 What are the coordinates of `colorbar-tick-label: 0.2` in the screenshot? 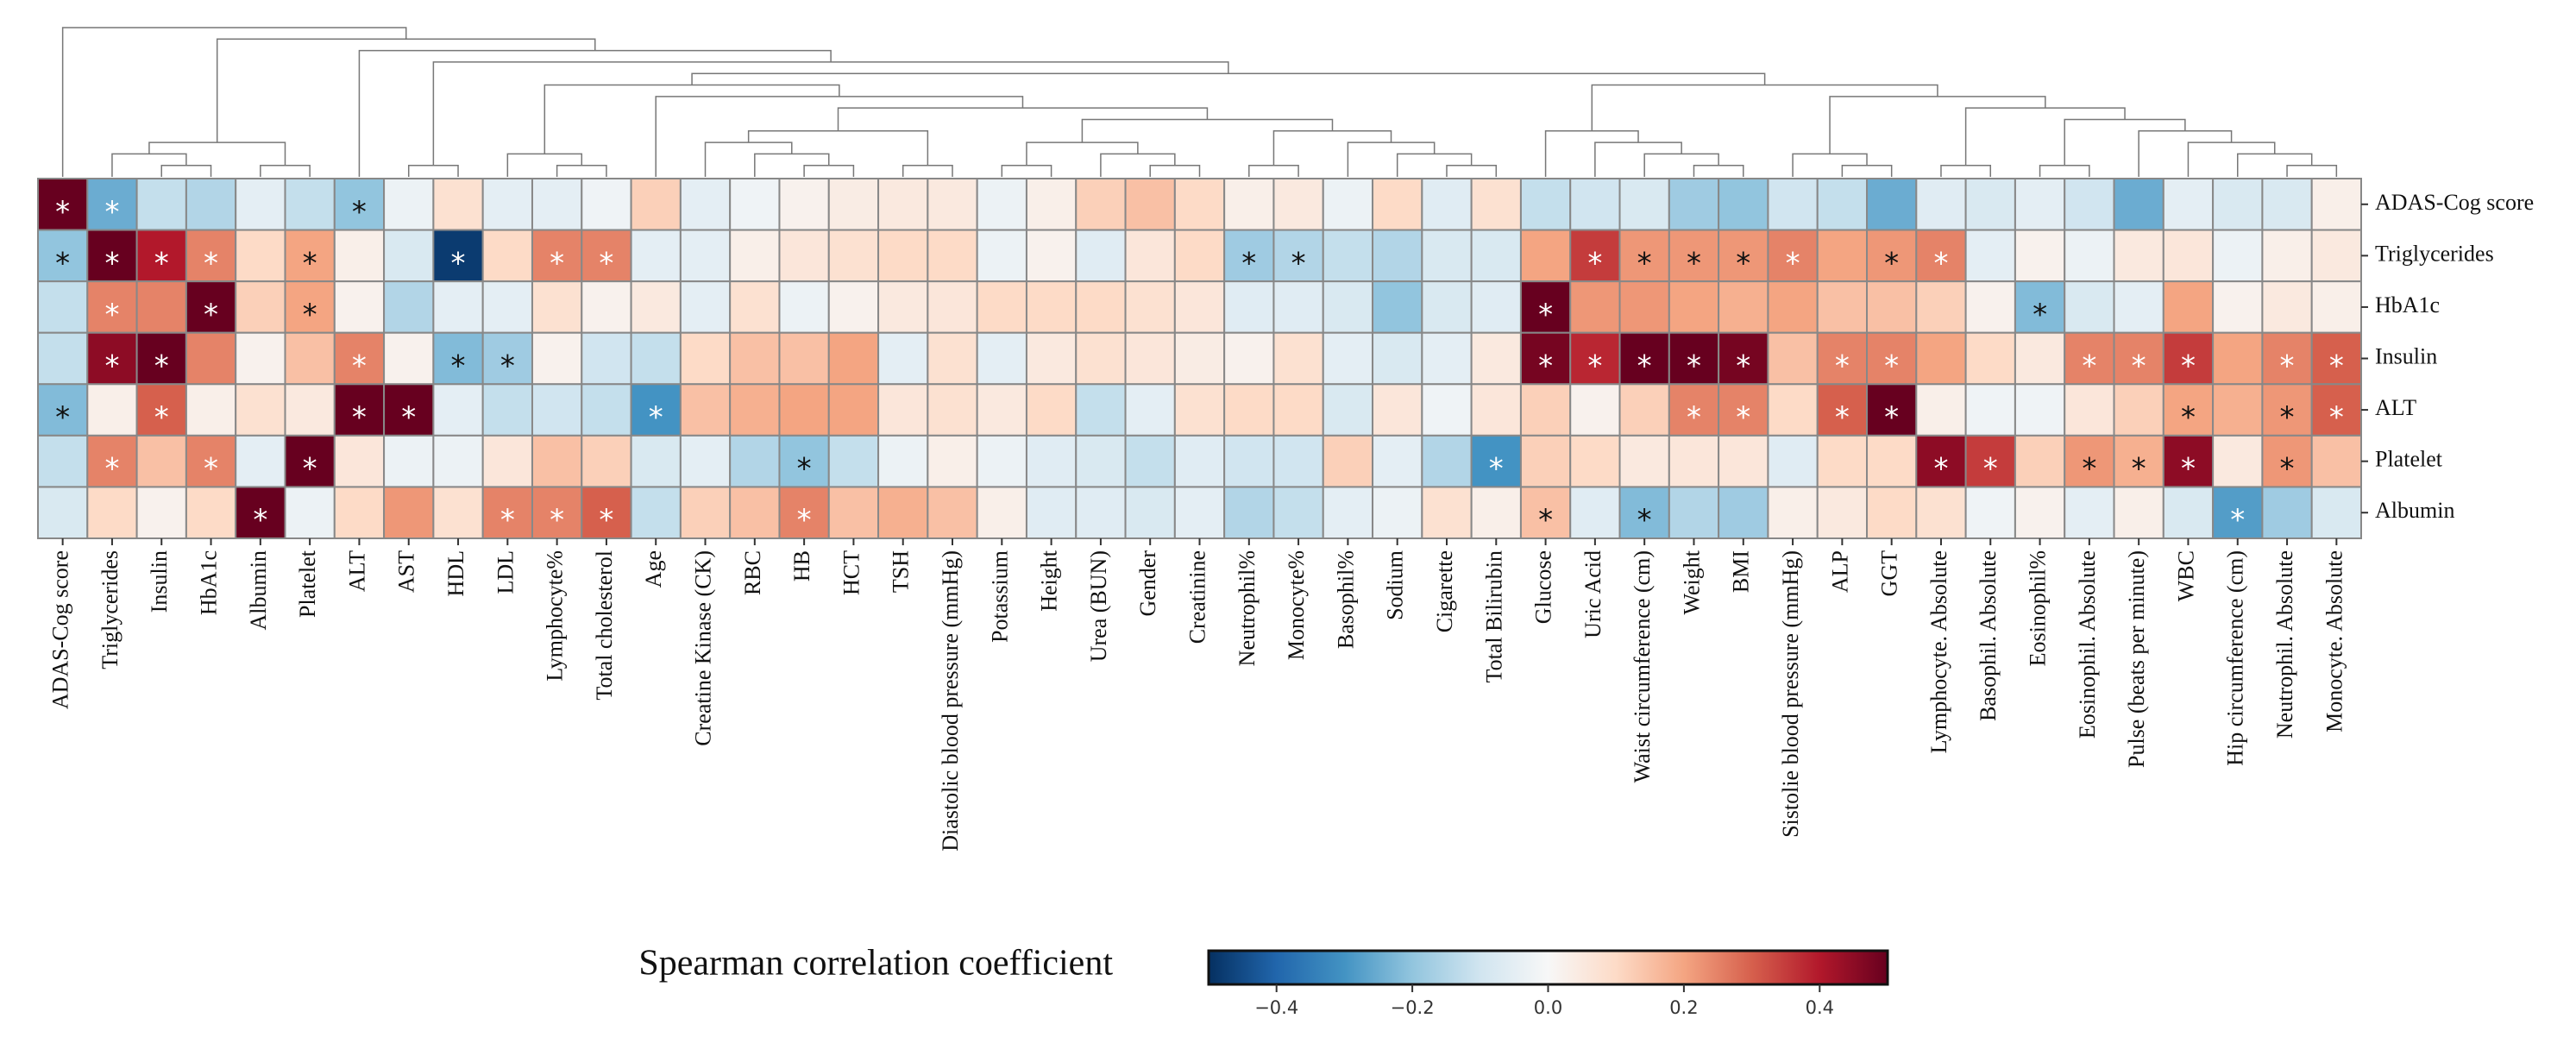 It's located at (1683, 1008).